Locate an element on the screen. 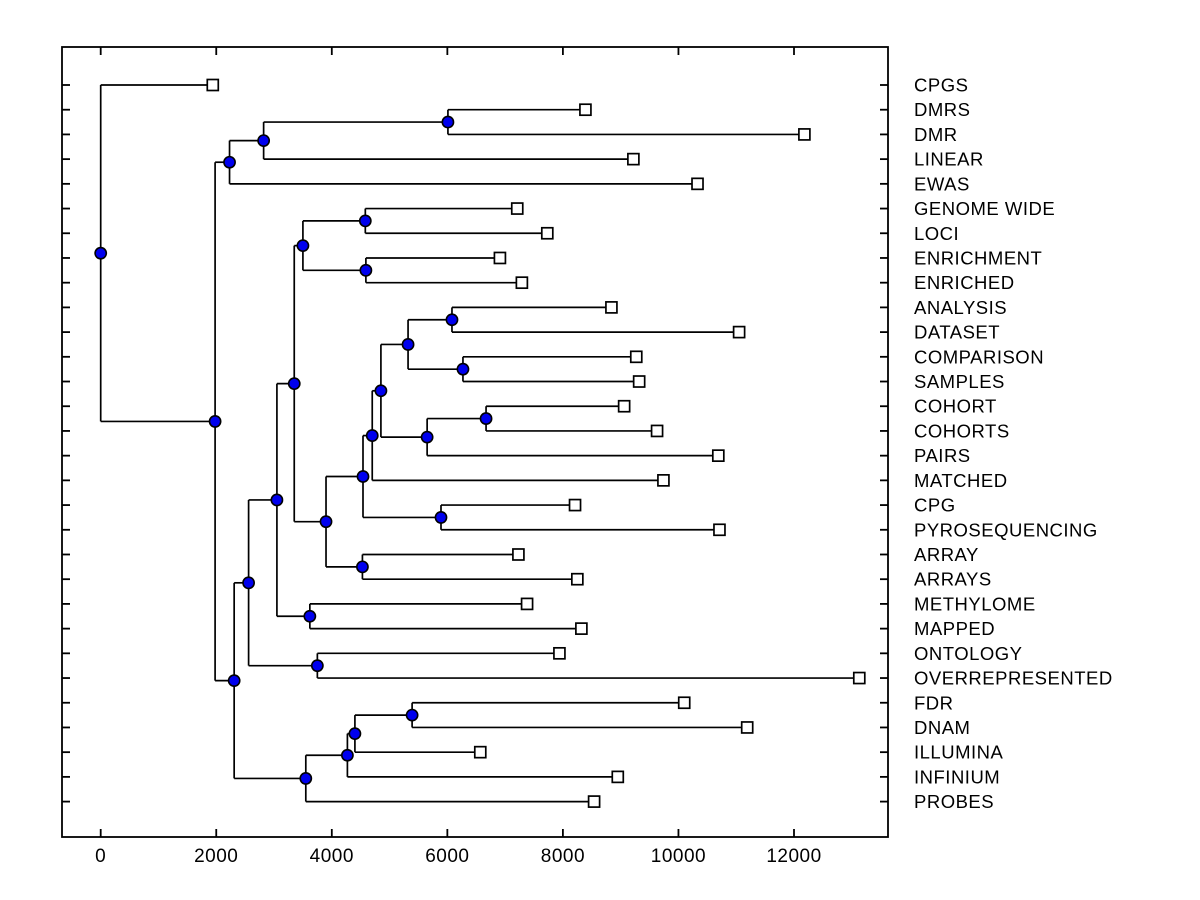 The width and height of the screenshot is (1200, 900). leaf-label: ARRAYS is located at coordinates (953, 579).